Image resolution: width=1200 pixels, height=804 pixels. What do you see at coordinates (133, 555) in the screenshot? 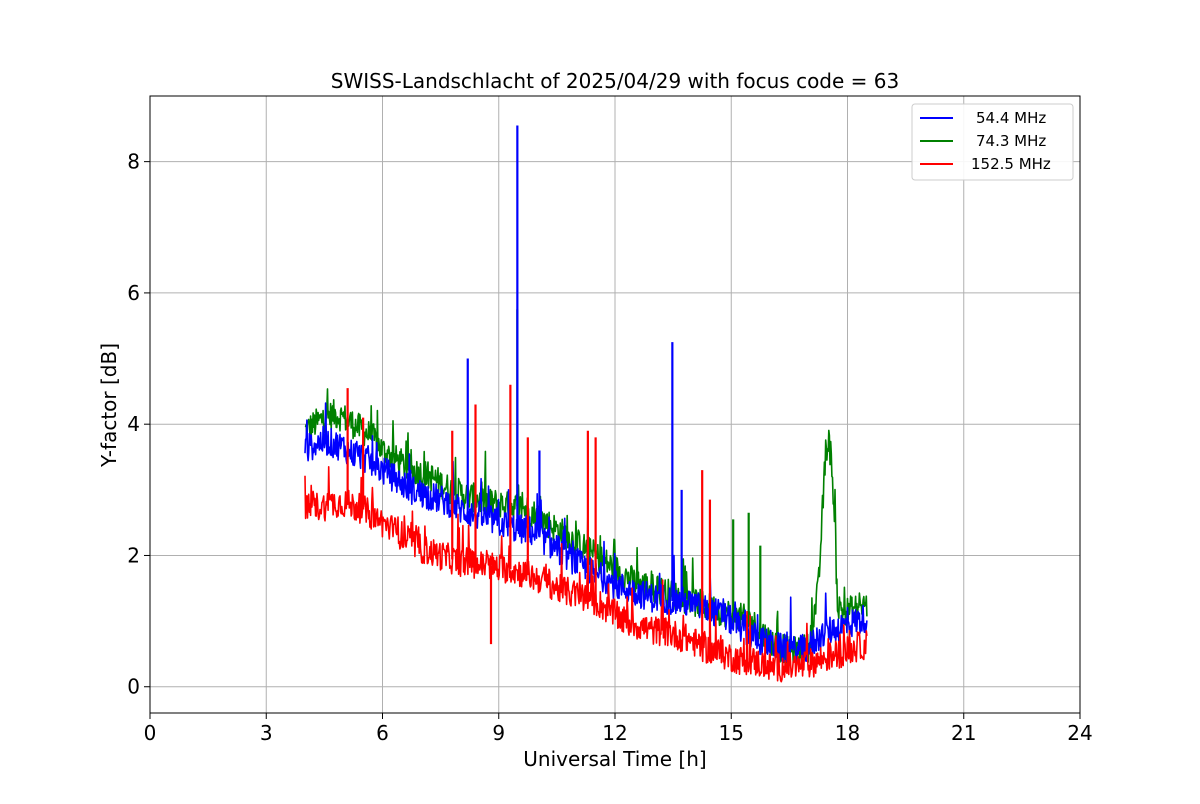
I see `y-tick-label: 2` at bounding box center [133, 555].